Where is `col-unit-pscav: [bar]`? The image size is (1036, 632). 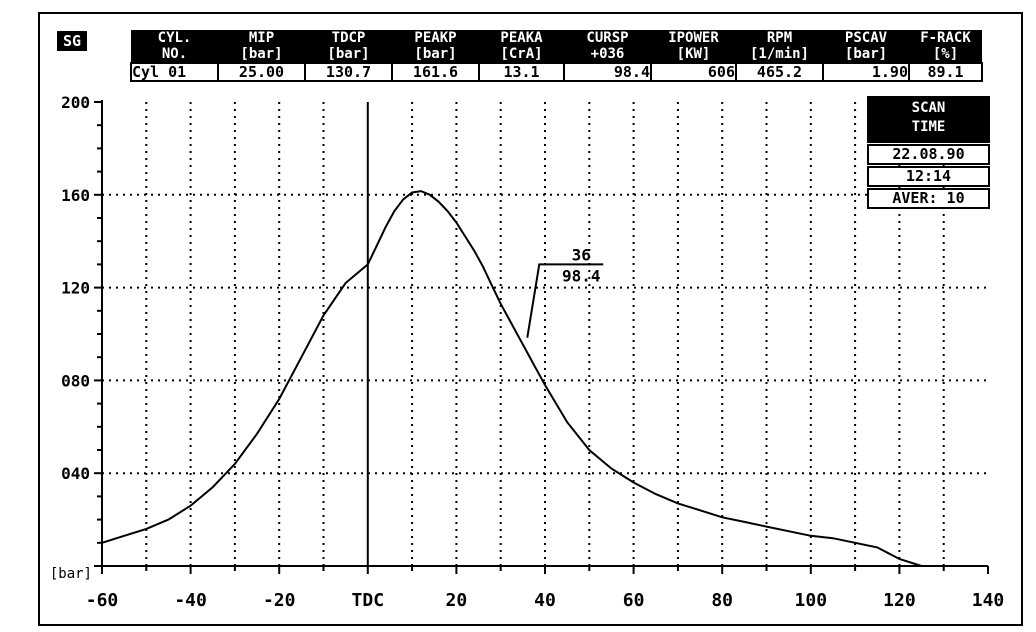
col-unit-pscav: [bar] is located at coordinates (866, 54).